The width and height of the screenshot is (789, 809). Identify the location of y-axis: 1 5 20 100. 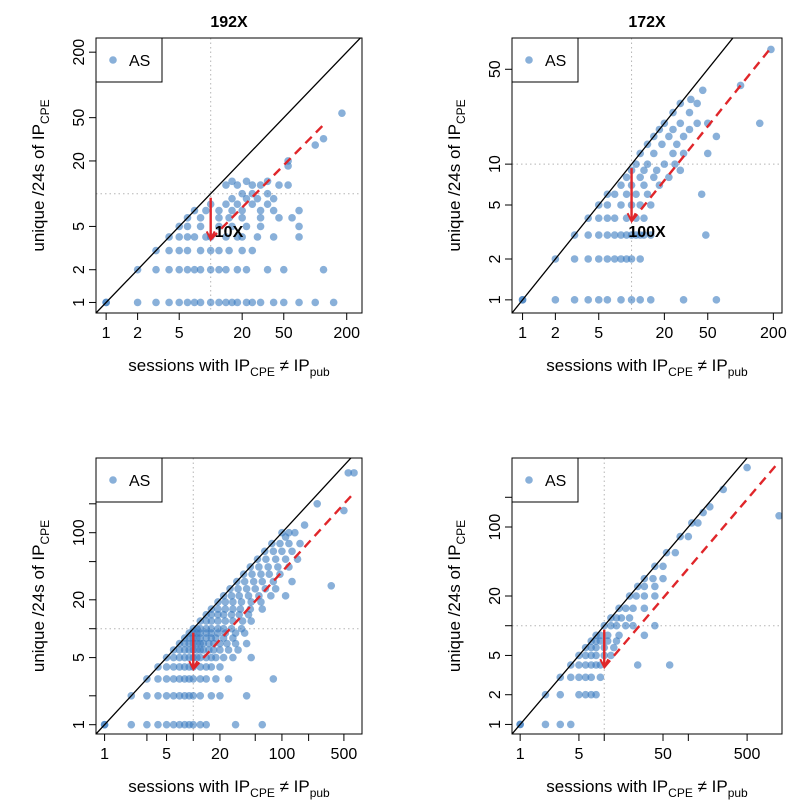
(83, 616).